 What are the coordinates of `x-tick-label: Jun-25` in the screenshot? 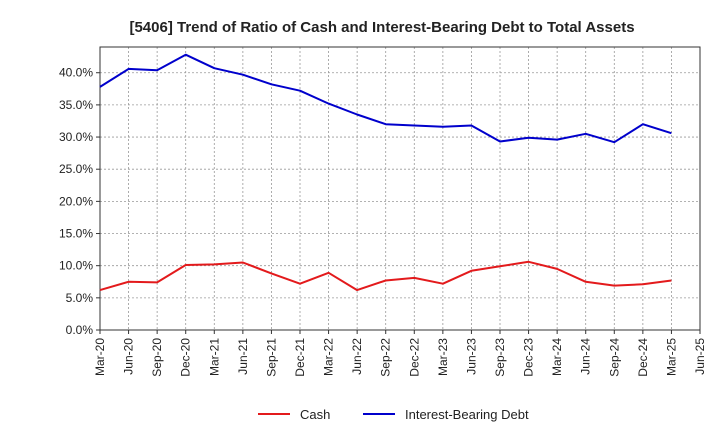 It's located at (700, 356).